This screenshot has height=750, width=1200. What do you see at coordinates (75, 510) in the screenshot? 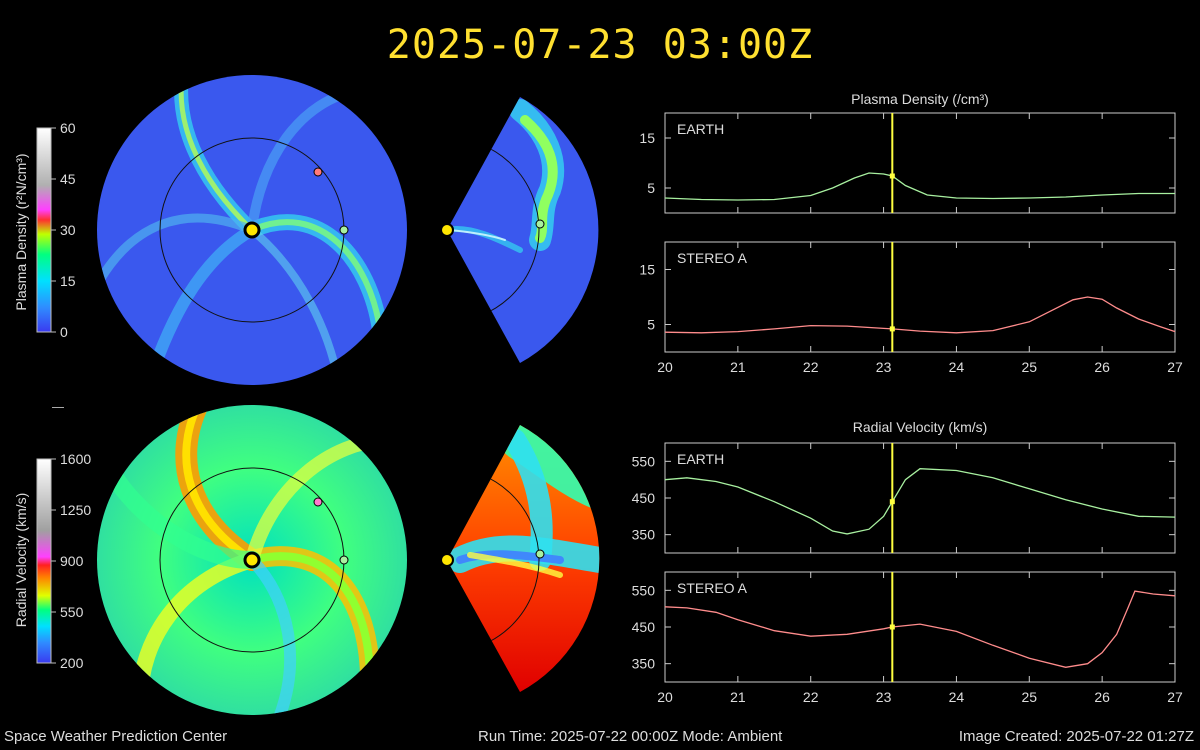
I see `colorbar-tick-label: 1250` at bounding box center [75, 510].